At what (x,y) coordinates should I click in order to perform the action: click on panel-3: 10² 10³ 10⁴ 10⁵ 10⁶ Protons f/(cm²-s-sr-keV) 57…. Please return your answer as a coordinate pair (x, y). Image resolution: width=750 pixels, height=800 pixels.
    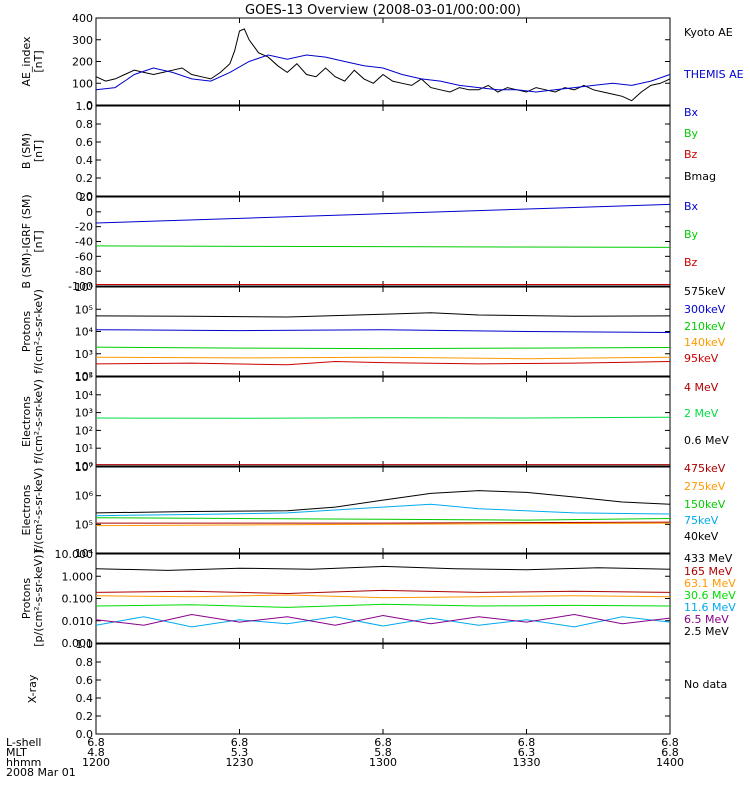
    Looking at the image, I should click on (373, 332).